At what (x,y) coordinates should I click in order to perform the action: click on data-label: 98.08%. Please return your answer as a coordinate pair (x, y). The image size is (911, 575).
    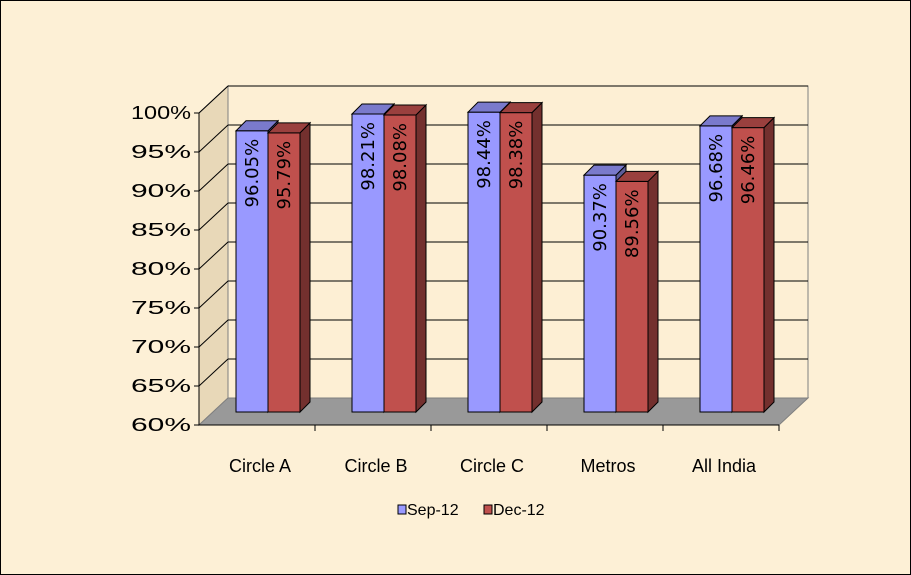
    Looking at the image, I should click on (400, 157).